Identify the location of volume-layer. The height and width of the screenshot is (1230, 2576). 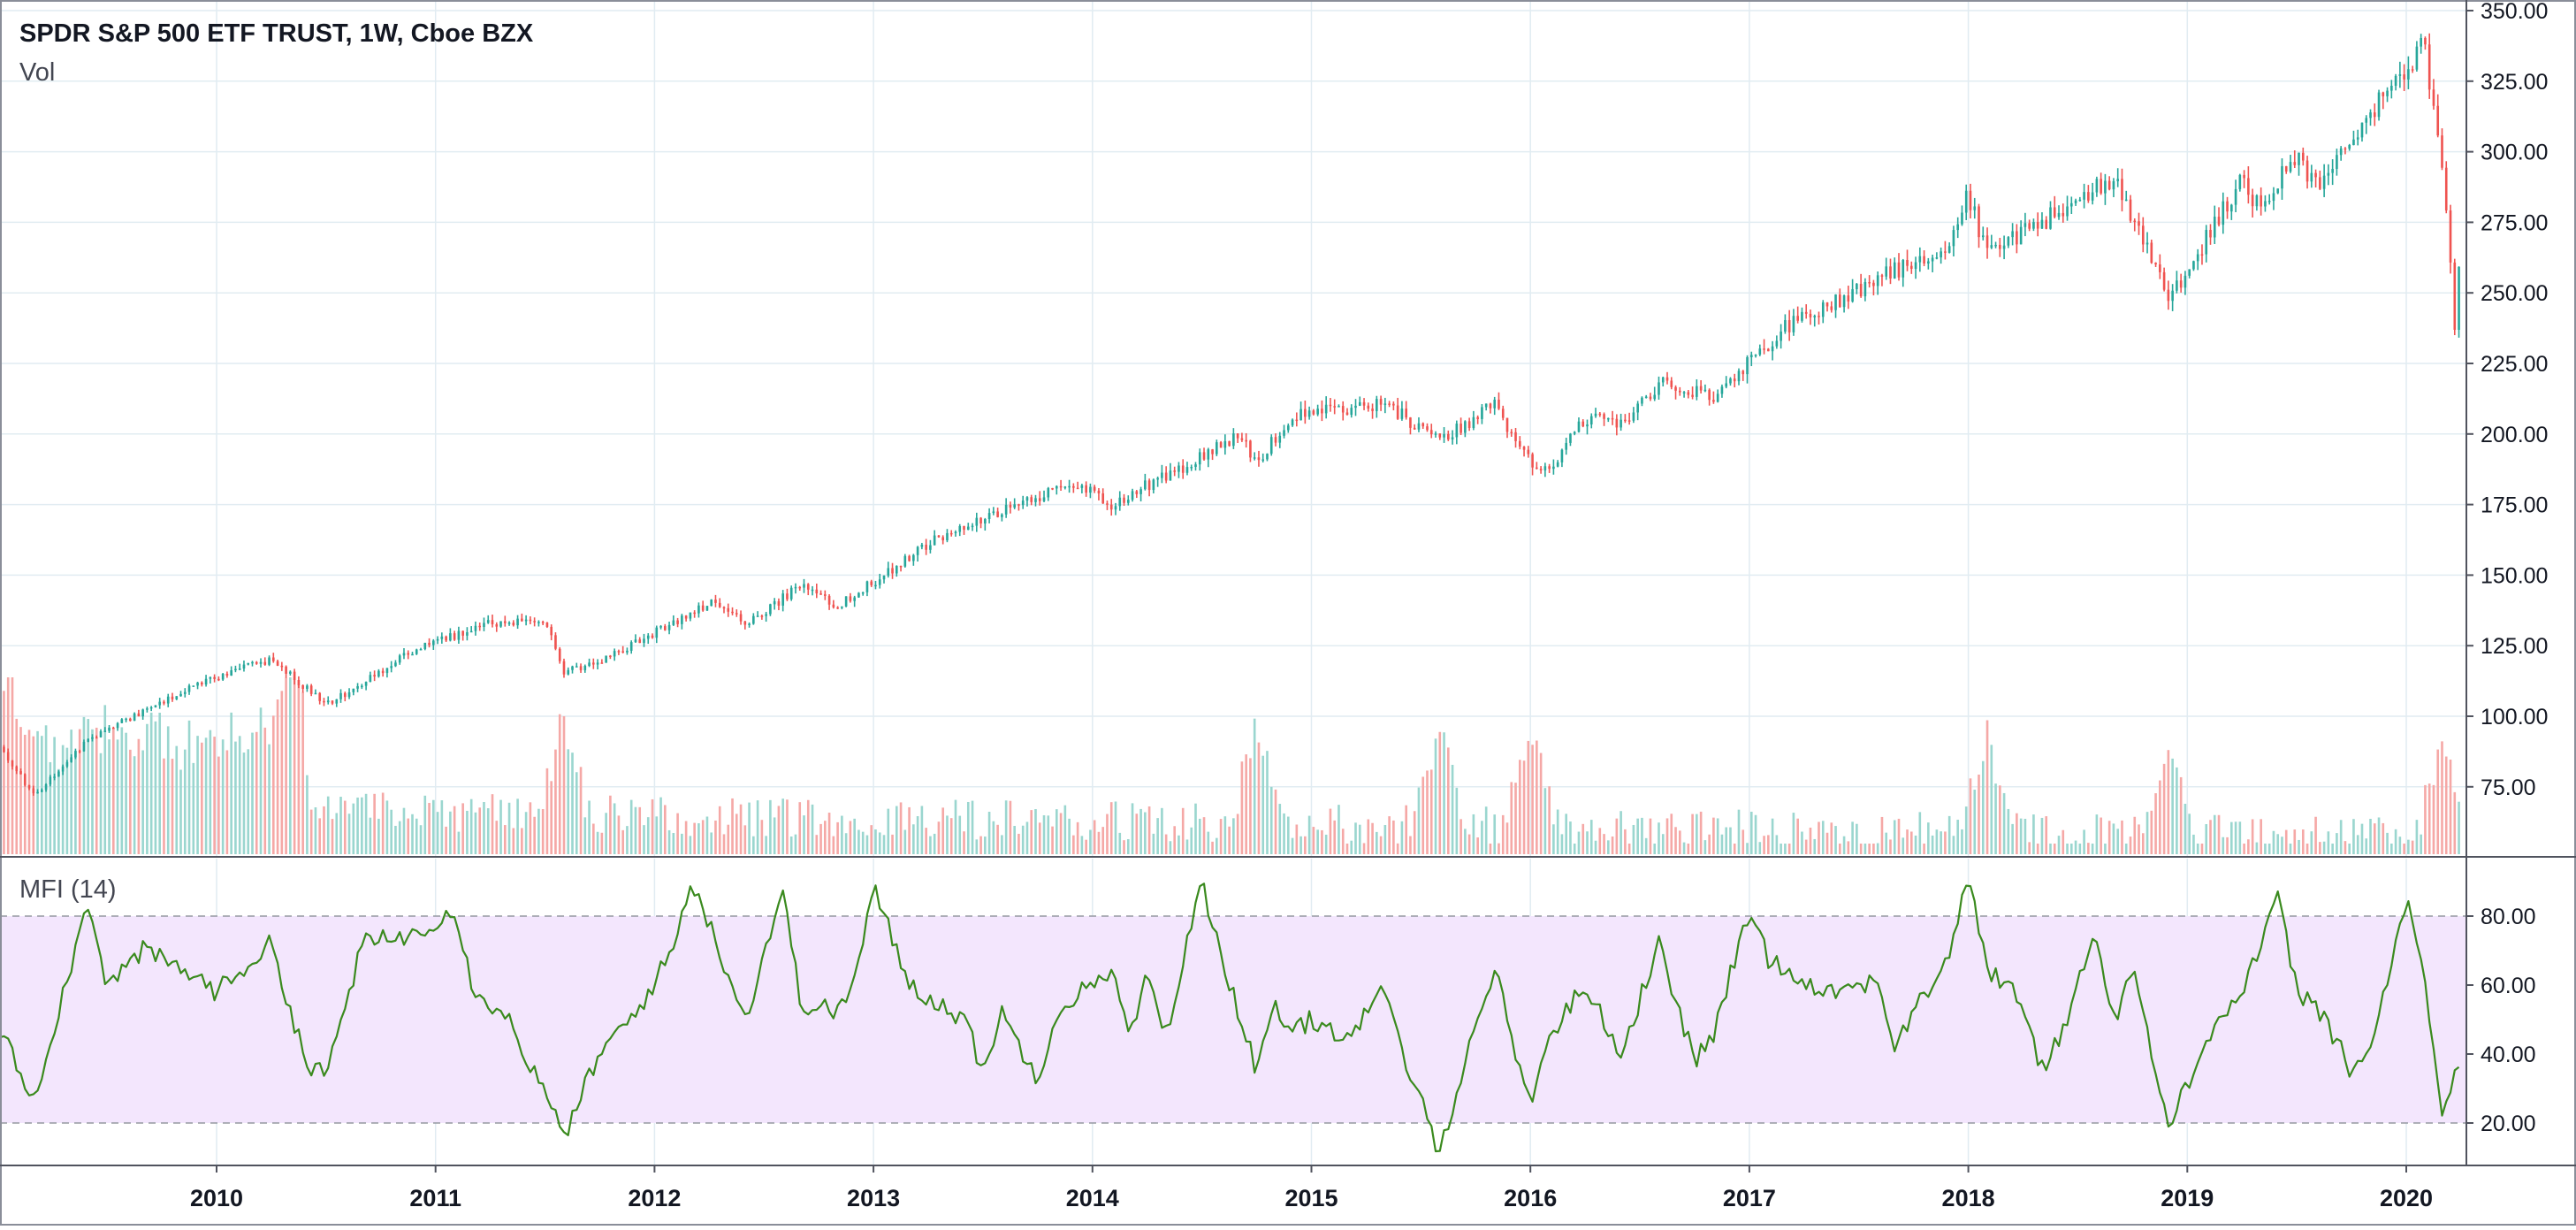
(1230, 765).